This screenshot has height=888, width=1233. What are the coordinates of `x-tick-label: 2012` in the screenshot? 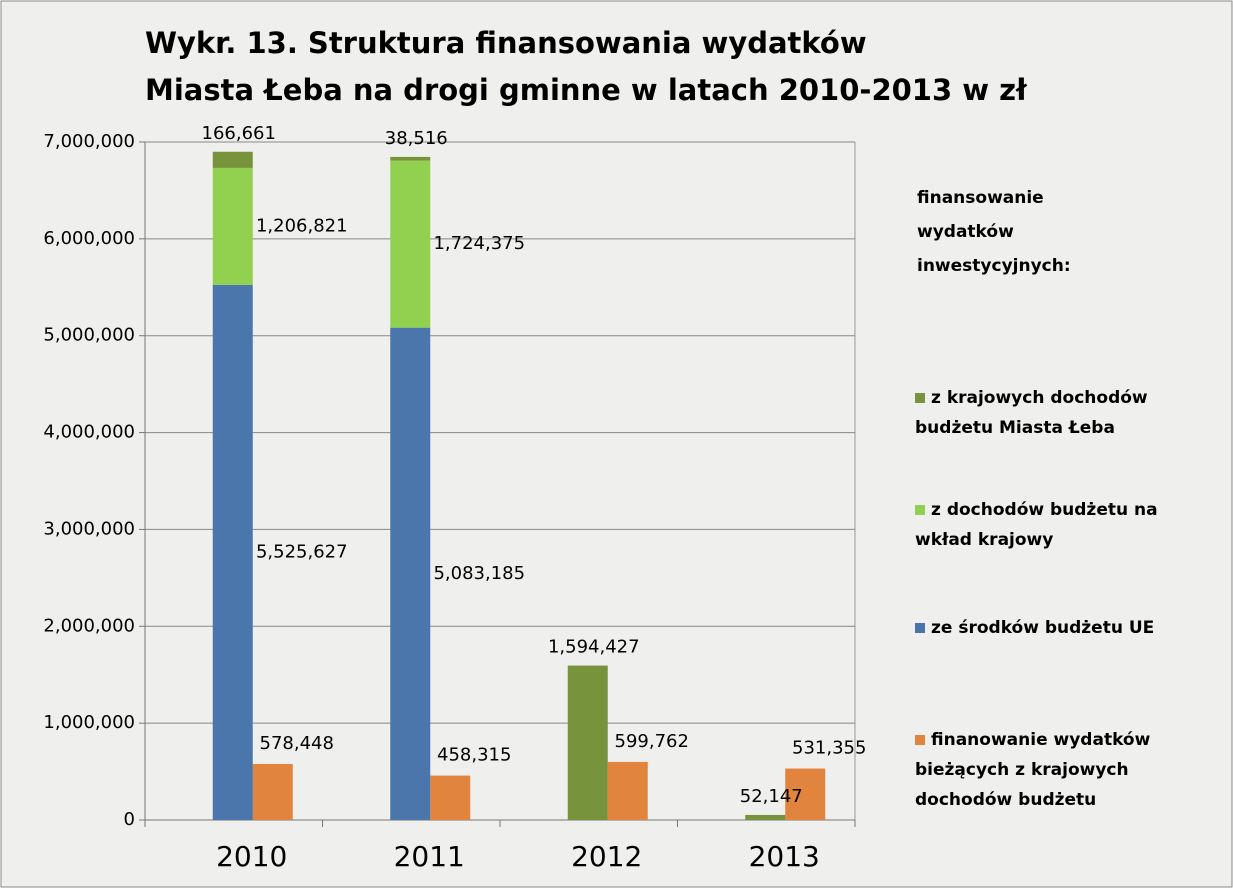 It's located at (606, 856).